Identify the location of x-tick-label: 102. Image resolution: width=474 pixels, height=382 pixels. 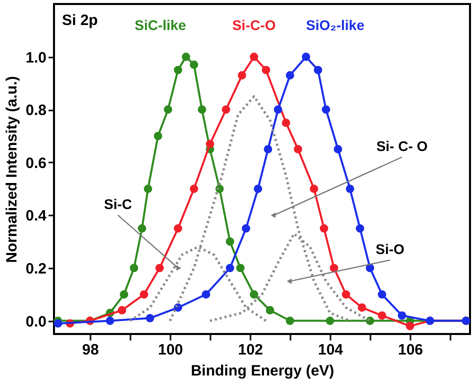
(251, 350).